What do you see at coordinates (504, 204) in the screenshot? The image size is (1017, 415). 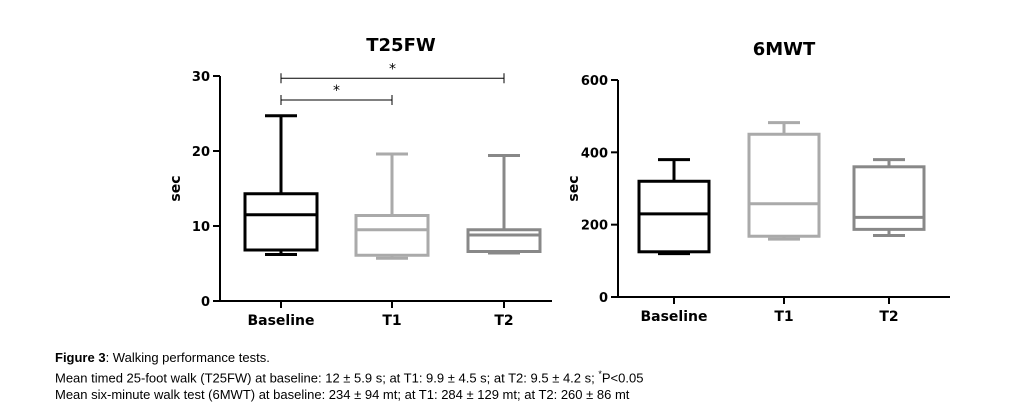 I see `t25fw-box-t2` at bounding box center [504, 204].